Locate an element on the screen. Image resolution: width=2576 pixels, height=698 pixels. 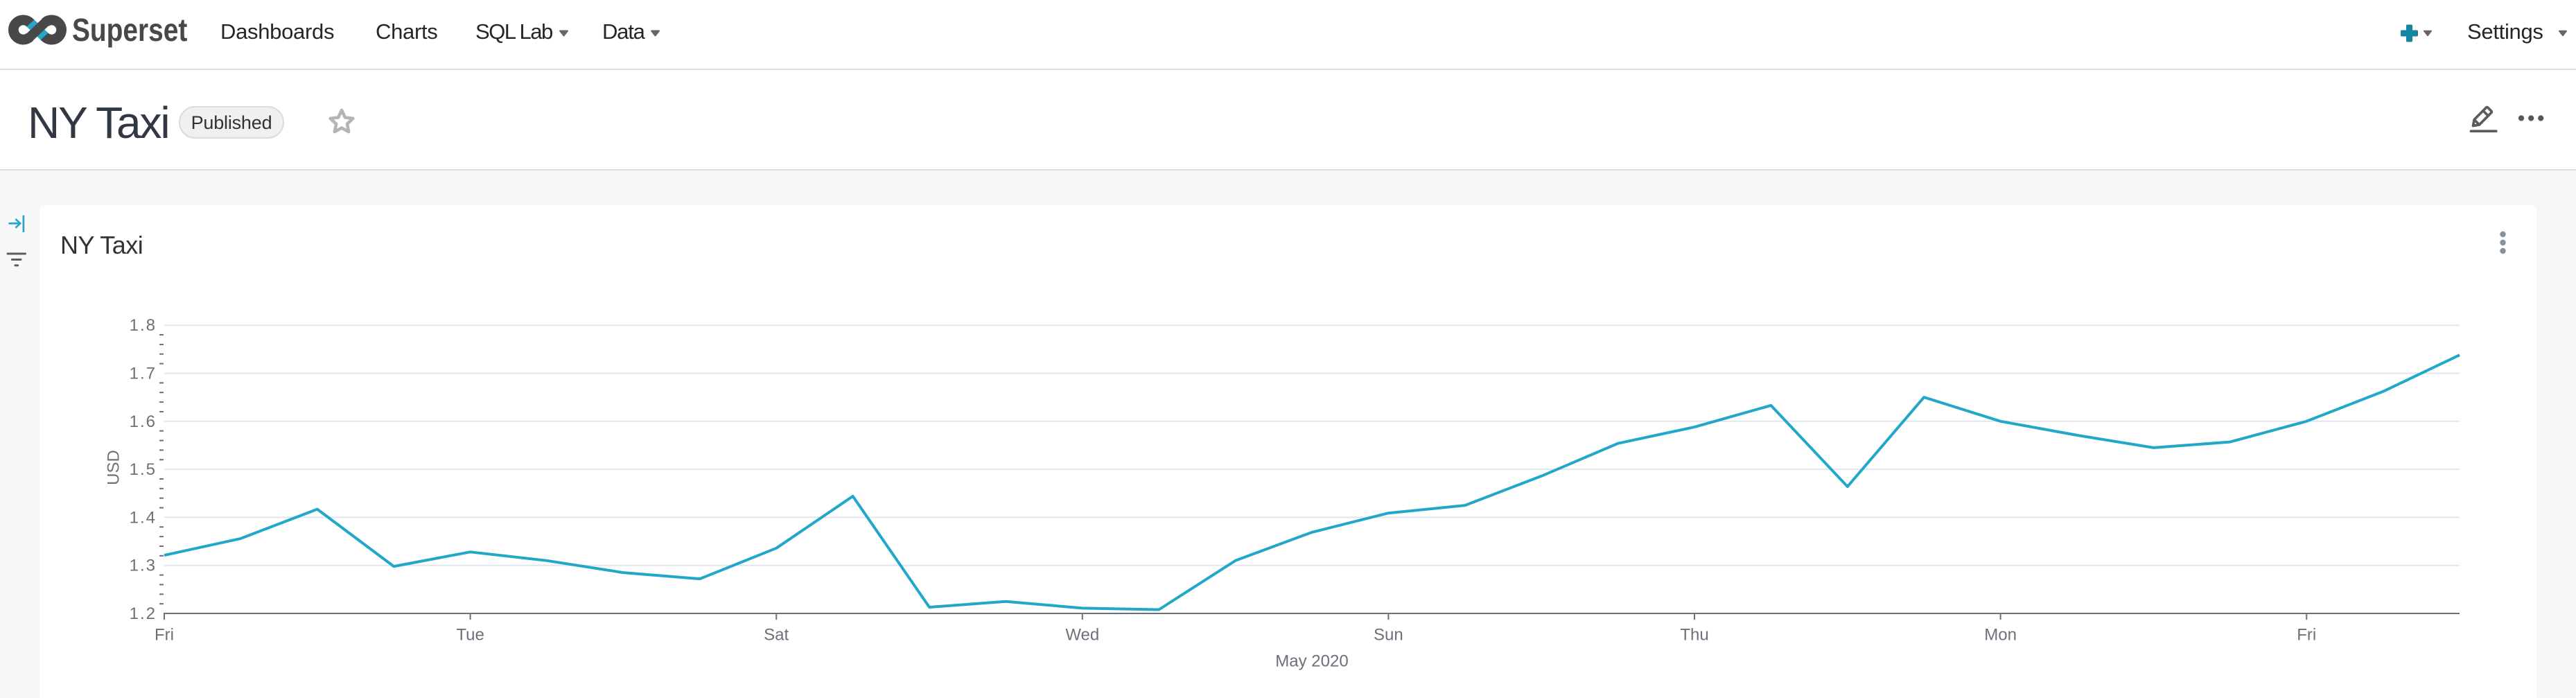
svg-text: 1.7 is located at coordinates (143, 374).